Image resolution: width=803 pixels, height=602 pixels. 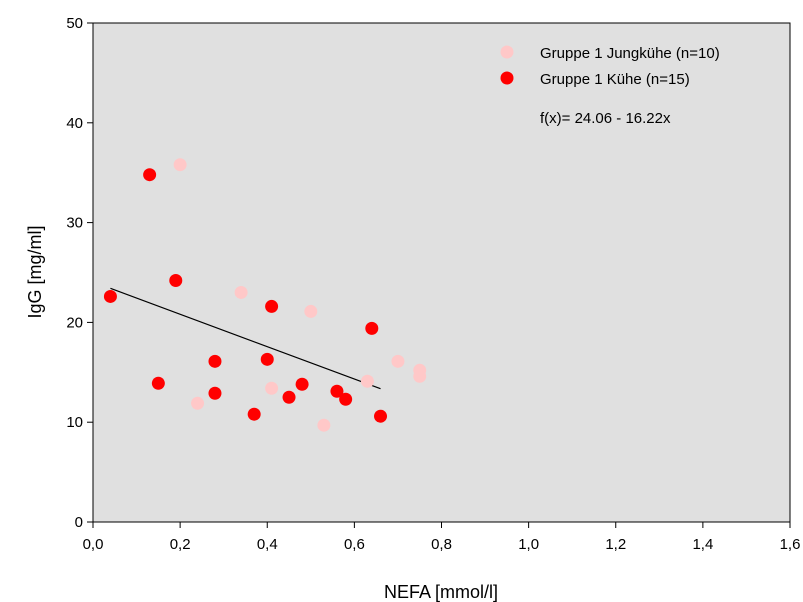 I want to click on y-axis-label: IgG [mg/ml], so click(x=35, y=271).